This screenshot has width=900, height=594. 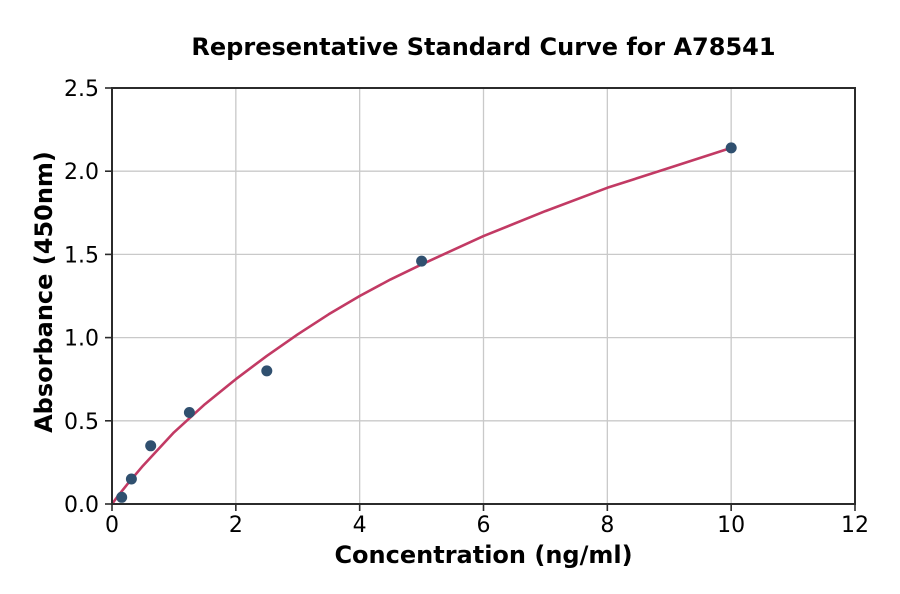 I want to click on x-tick-label: 0, so click(x=112, y=525).